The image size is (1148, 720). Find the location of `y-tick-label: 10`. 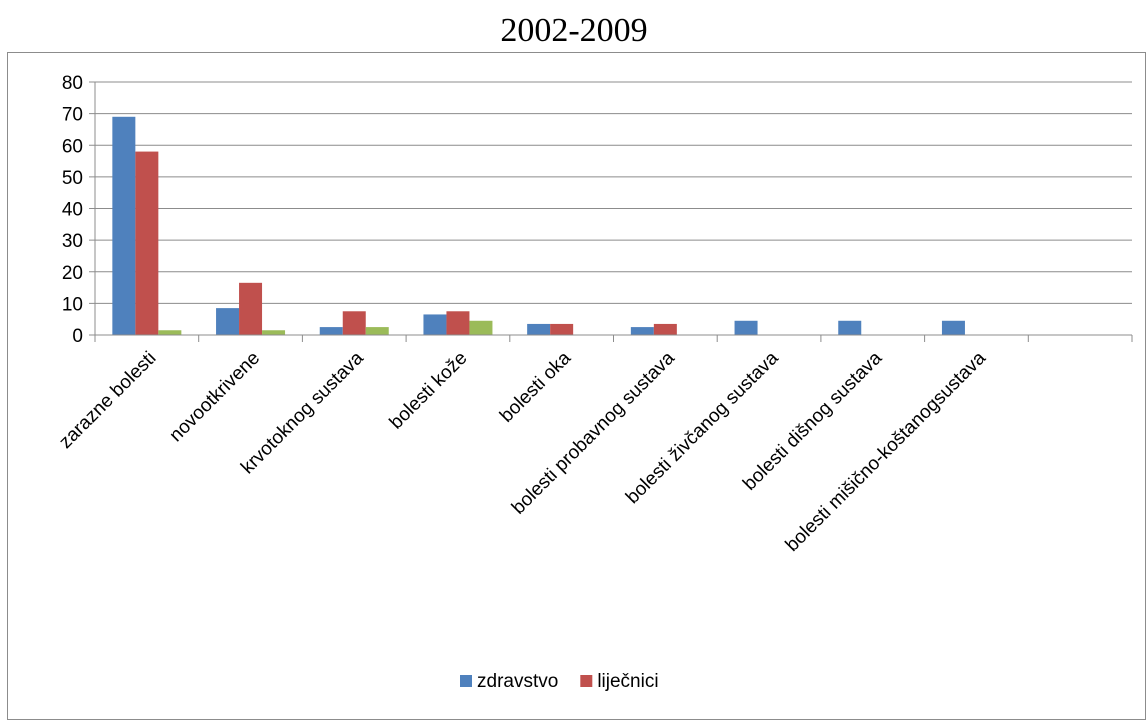

y-tick-label: 10 is located at coordinates (72, 304).